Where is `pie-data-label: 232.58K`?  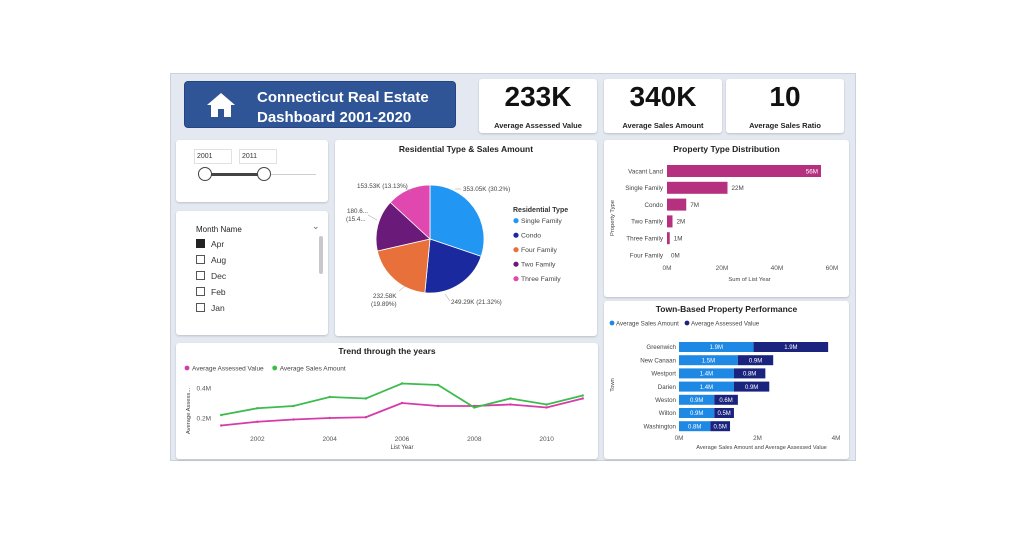 pie-data-label: 232.58K is located at coordinates (385, 296).